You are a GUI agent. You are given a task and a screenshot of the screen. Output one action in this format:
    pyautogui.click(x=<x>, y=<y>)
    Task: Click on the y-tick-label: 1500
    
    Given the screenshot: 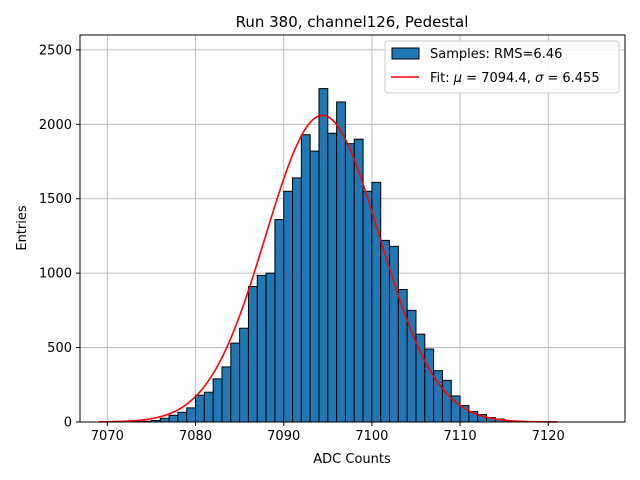 What is the action you would take?
    pyautogui.click(x=55, y=199)
    